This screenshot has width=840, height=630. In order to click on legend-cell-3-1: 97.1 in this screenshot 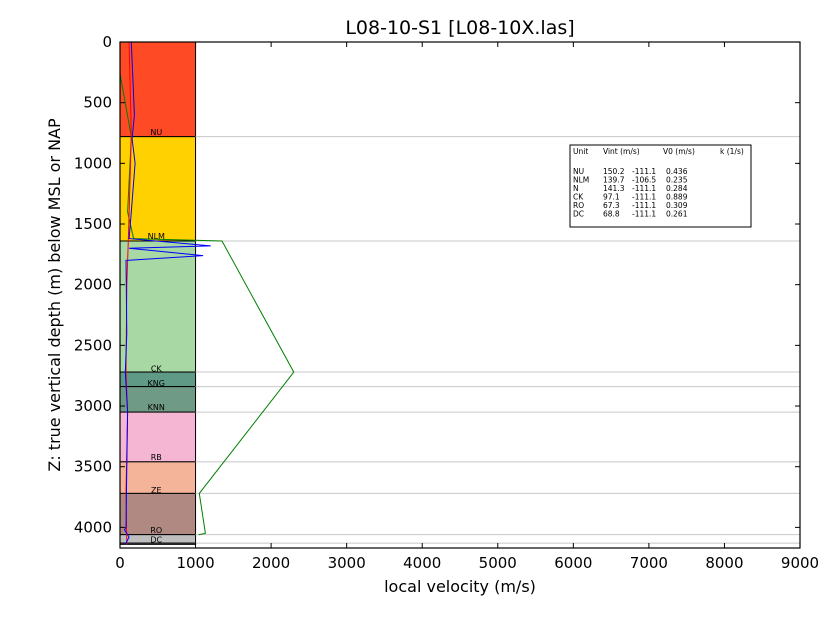, I will do `click(611, 197)`.